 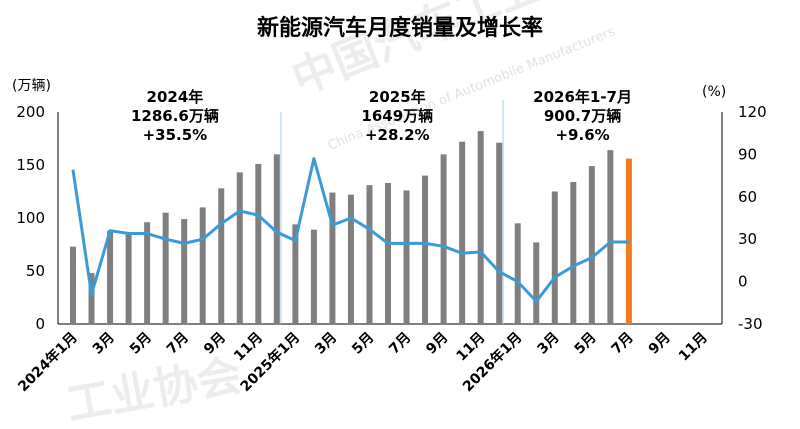 What do you see at coordinates (175, 116) in the screenshot?
I see `annotation-total: 1286.6万辆` at bounding box center [175, 116].